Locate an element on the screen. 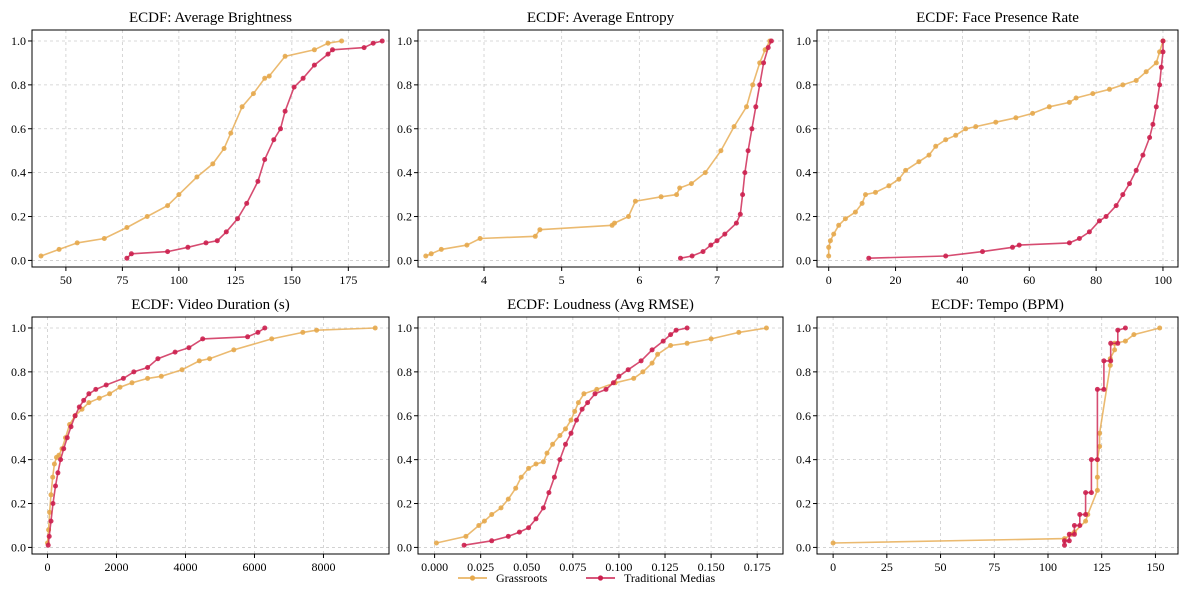 Image resolution: width=1189 pixels, height=598 pixels. x-tick-label: 25 is located at coordinates (887, 567).